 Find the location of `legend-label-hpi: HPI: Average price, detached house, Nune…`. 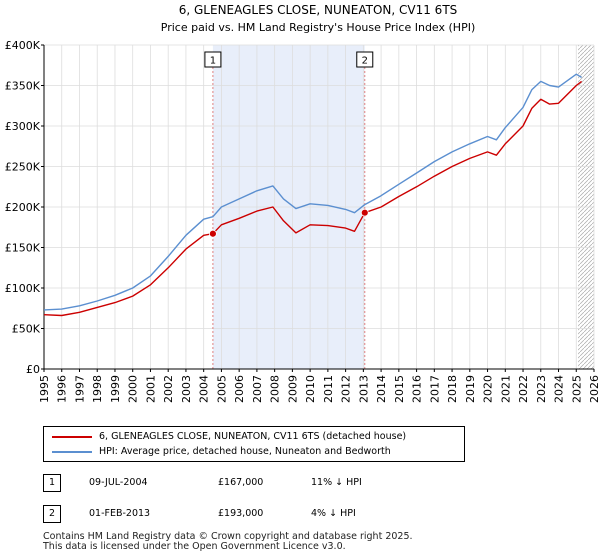

legend-label-hpi: HPI: Average price, detached house, Nune… is located at coordinates (245, 451).